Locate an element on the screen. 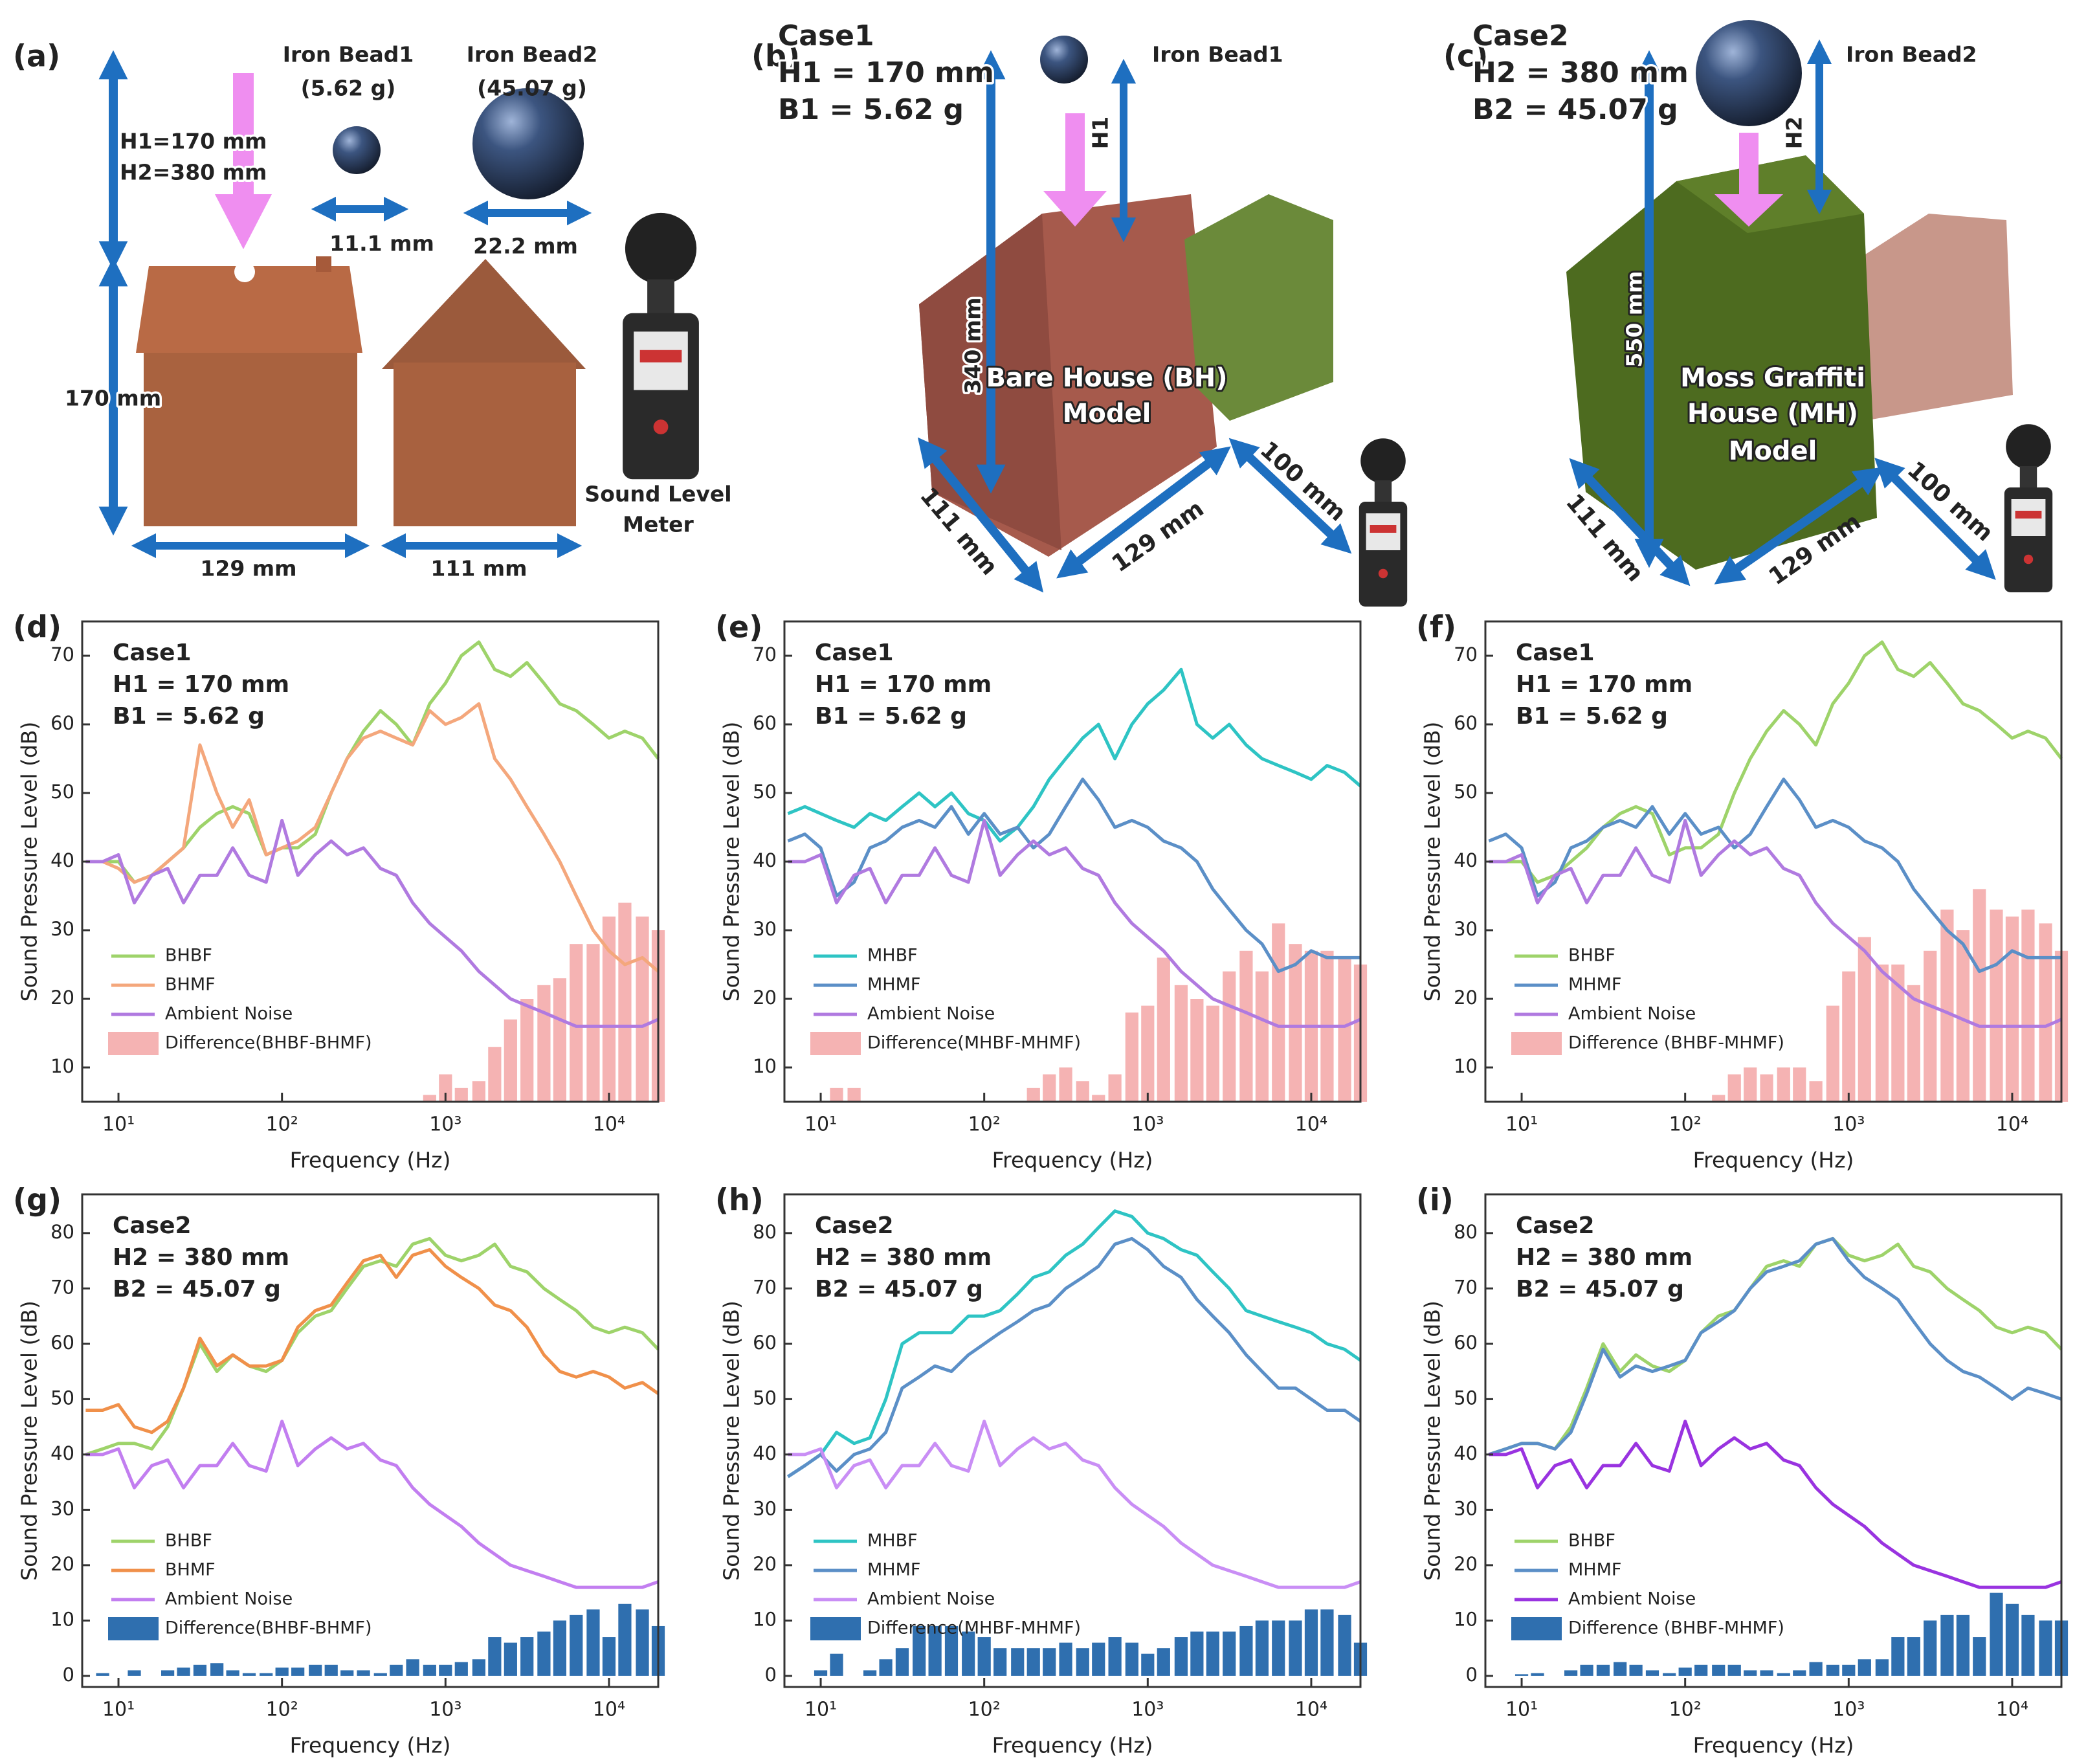 This screenshot has height=1764, width=2075. legend-label: Difference(MHBF-MHMF) is located at coordinates (974, 1628).